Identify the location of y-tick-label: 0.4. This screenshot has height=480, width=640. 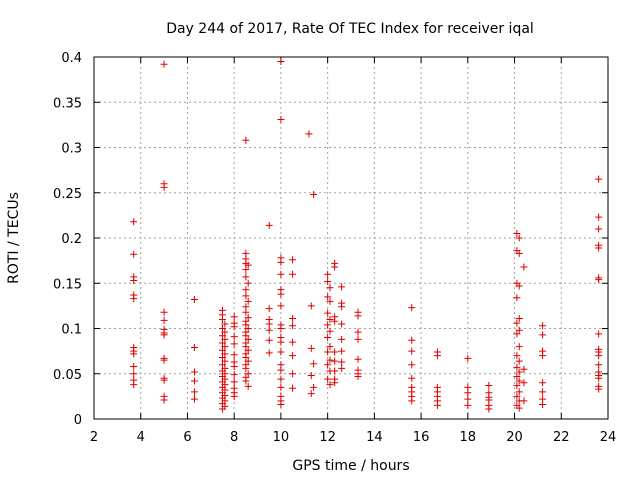
(71, 58).